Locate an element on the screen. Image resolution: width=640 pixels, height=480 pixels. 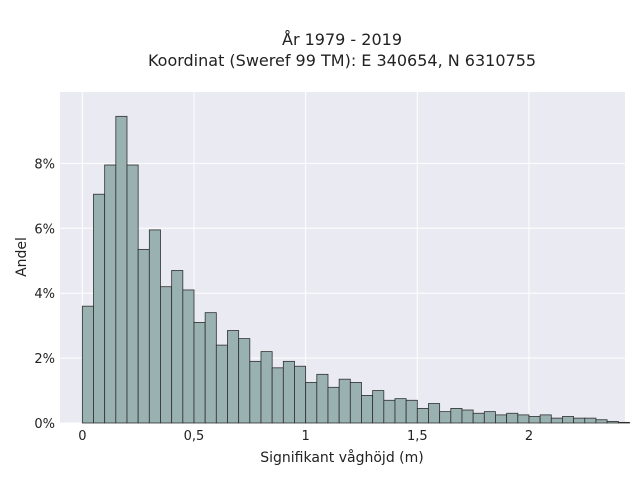
x-tick-label: 1 is located at coordinates (306, 436).